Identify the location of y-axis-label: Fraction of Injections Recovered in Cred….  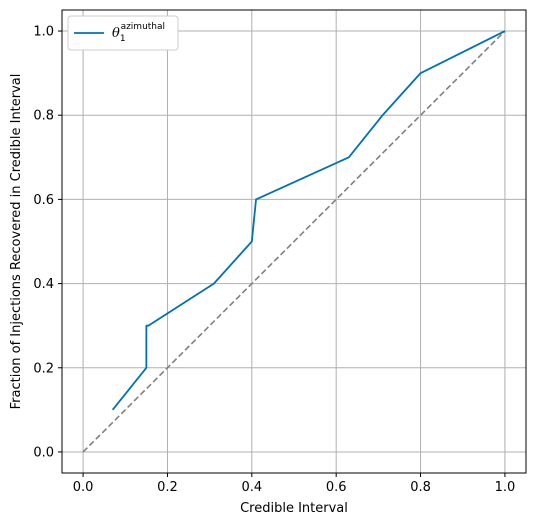
(16, 242).